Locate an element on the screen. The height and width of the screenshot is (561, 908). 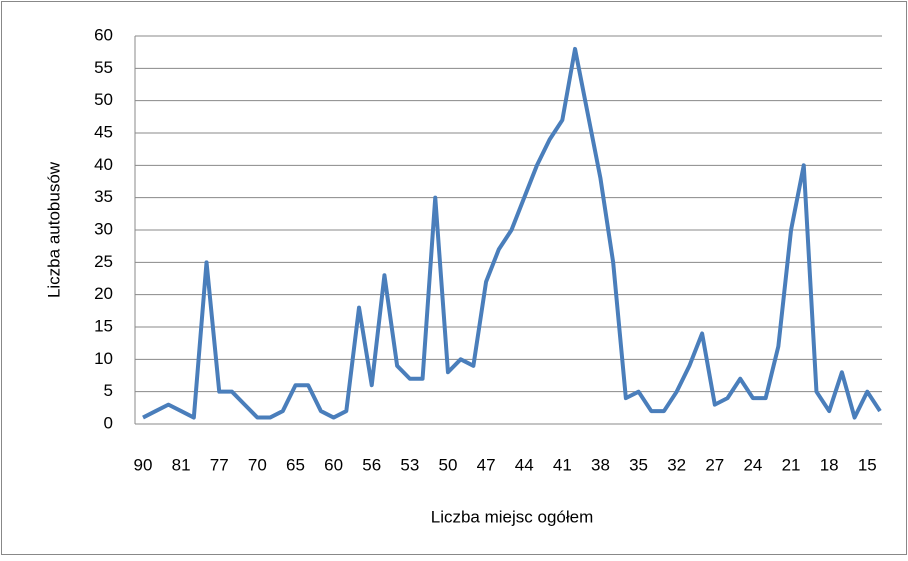
y-tick-label: 20 is located at coordinates (103, 293).